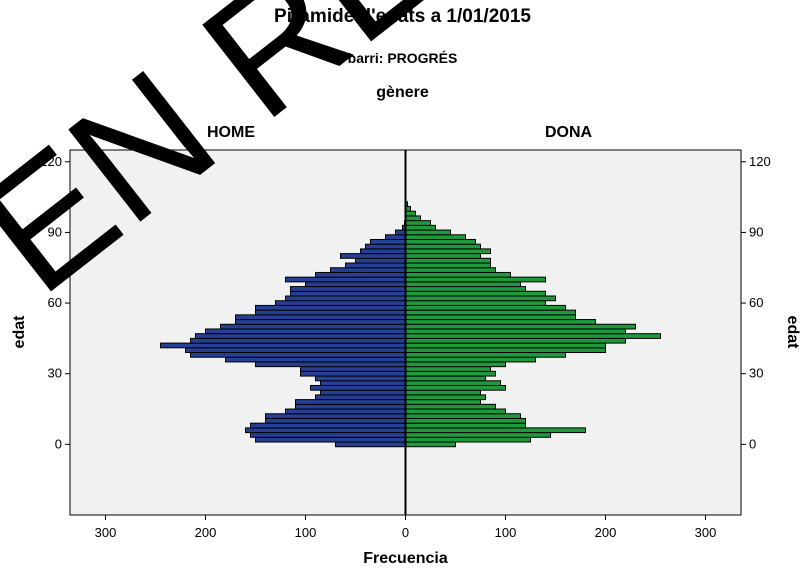 The height and width of the screenshot is (571, 805). What do you see at coordinates (51, 161) in the screenshot?
I see `y-tick-label-left-4: 120` at bounding box center [51, 161].